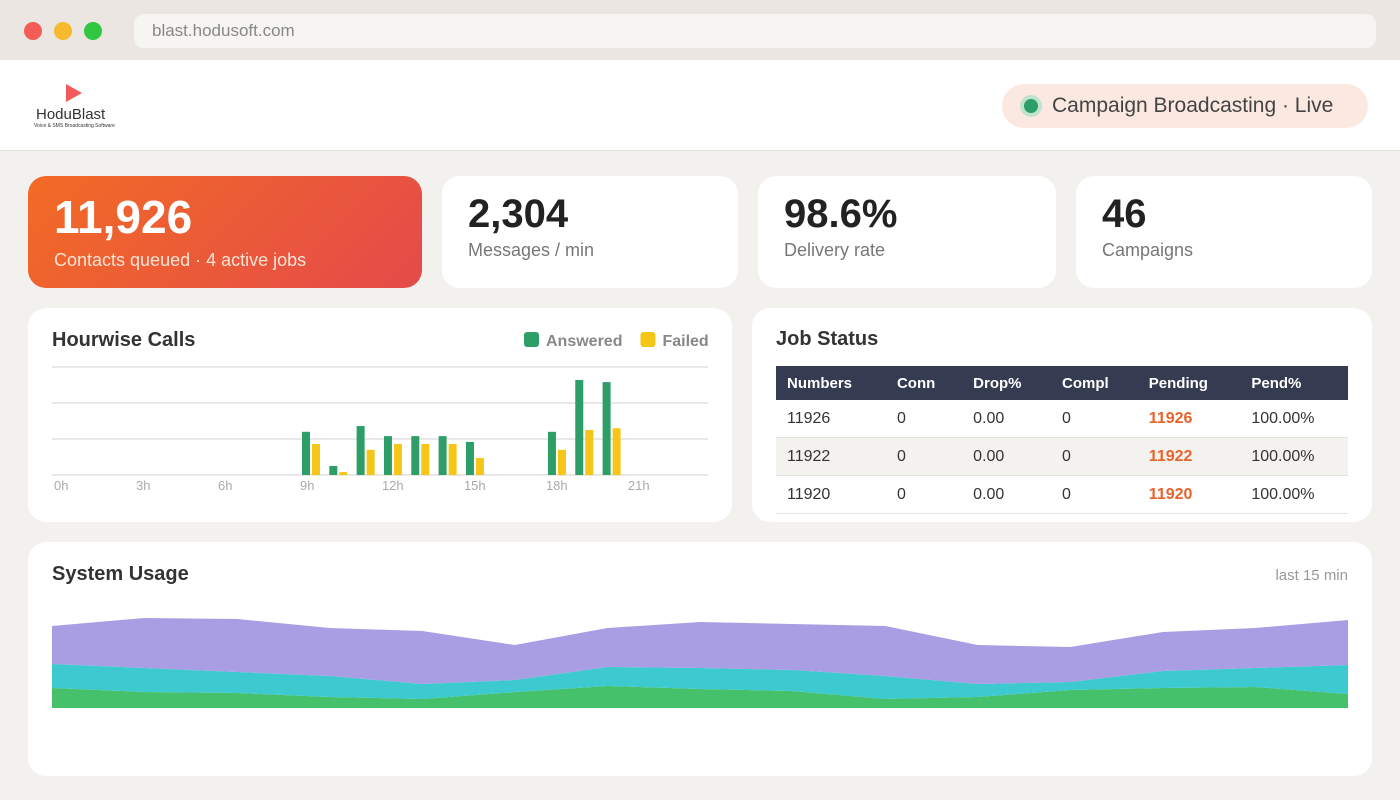 Image resolution: width=1400 pixels, height=800 pixels. I want to click on minimize, so click(63, 31).